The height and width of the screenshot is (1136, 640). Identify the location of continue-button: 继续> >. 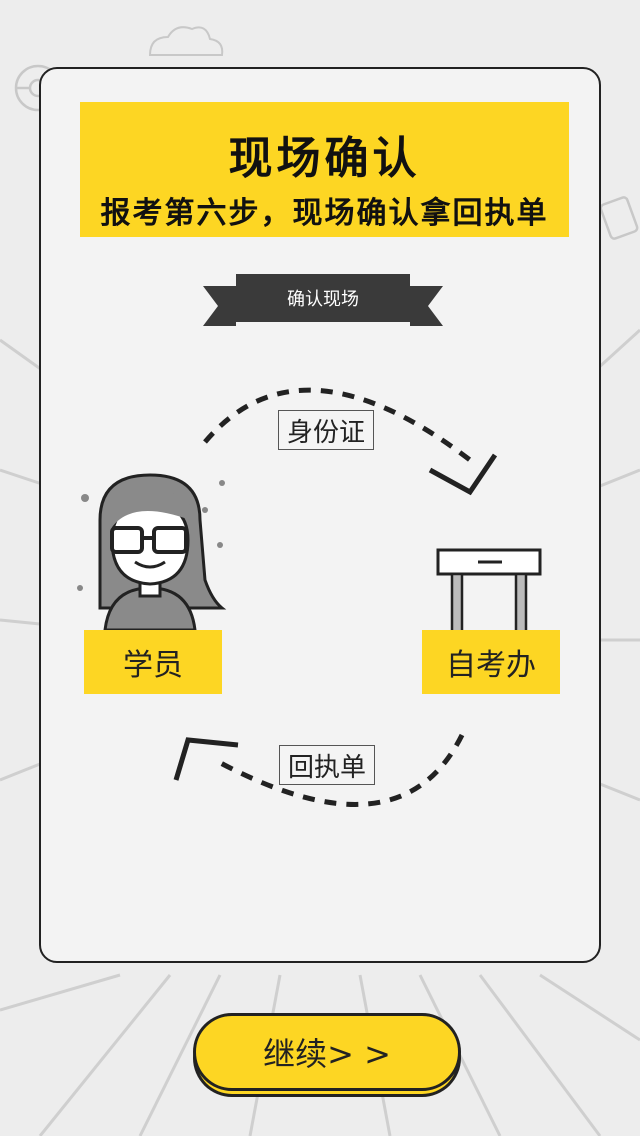
(327, 1052).